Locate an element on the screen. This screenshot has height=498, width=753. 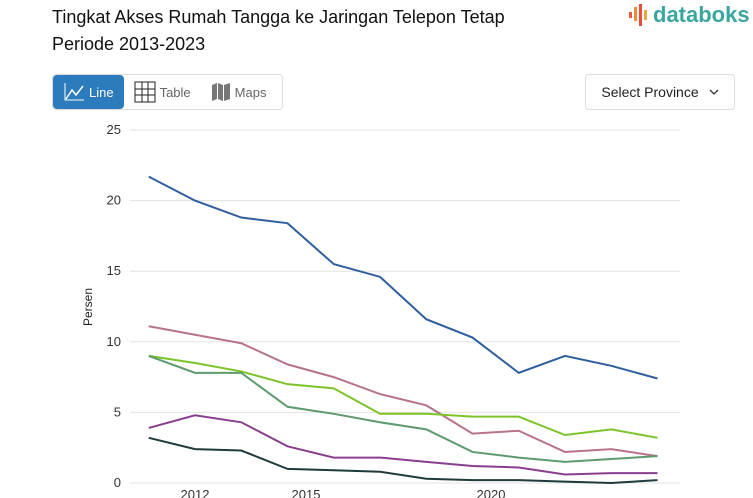
logo-bars-icon is located at coordinates (638, 15).